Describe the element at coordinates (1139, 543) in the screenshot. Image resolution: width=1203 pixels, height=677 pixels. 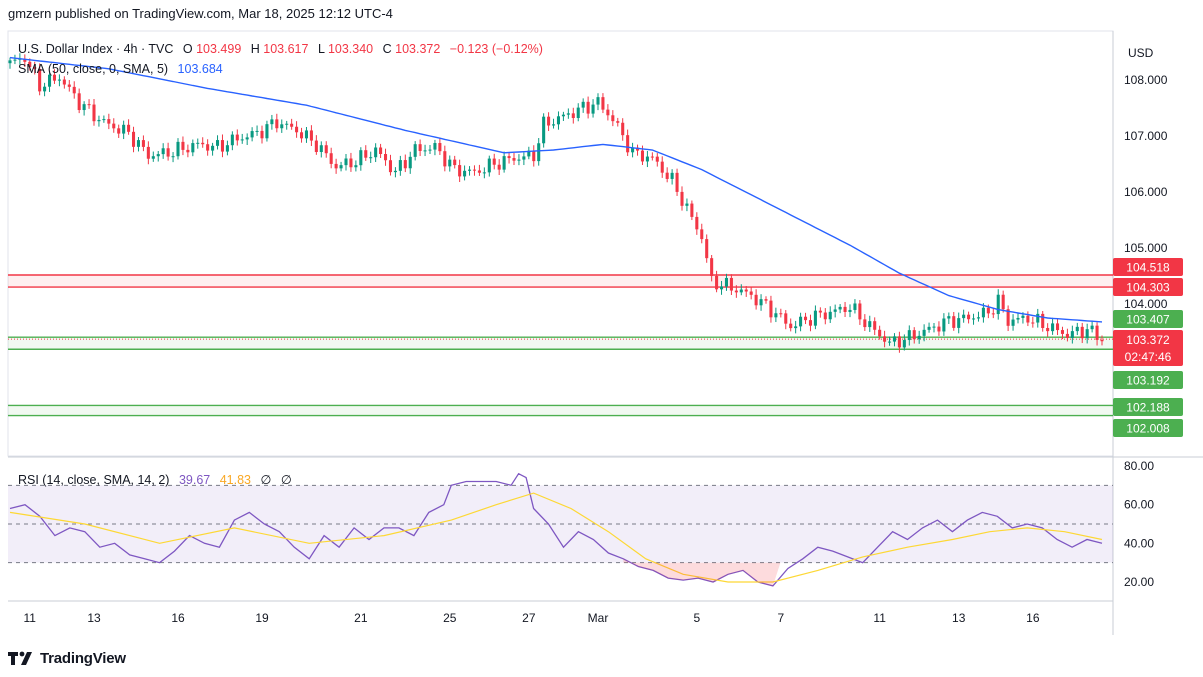
I see `rsi-tick-label: 40.00` at that location.